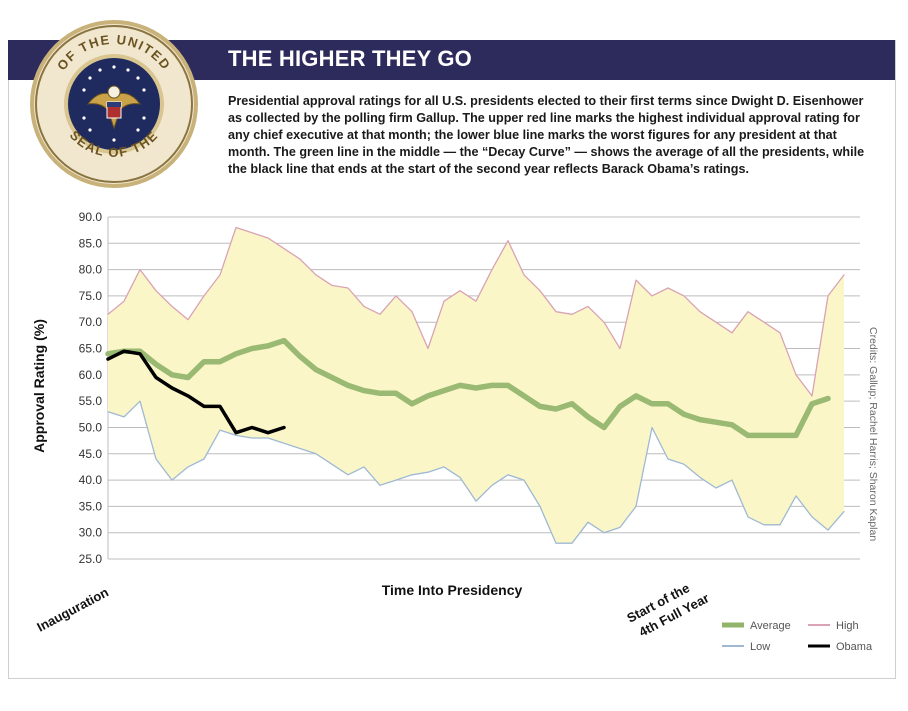  Describe the element at coordinates (91, 559) in the screenshot. I see `y-tick-label: 25.0` at that location.